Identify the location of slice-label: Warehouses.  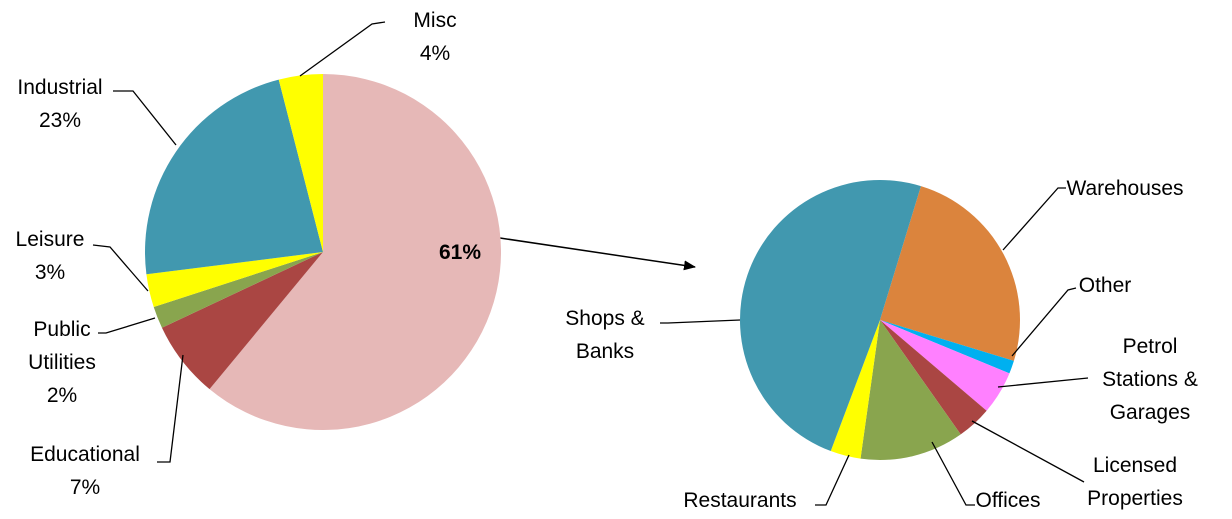
(1125, 188).